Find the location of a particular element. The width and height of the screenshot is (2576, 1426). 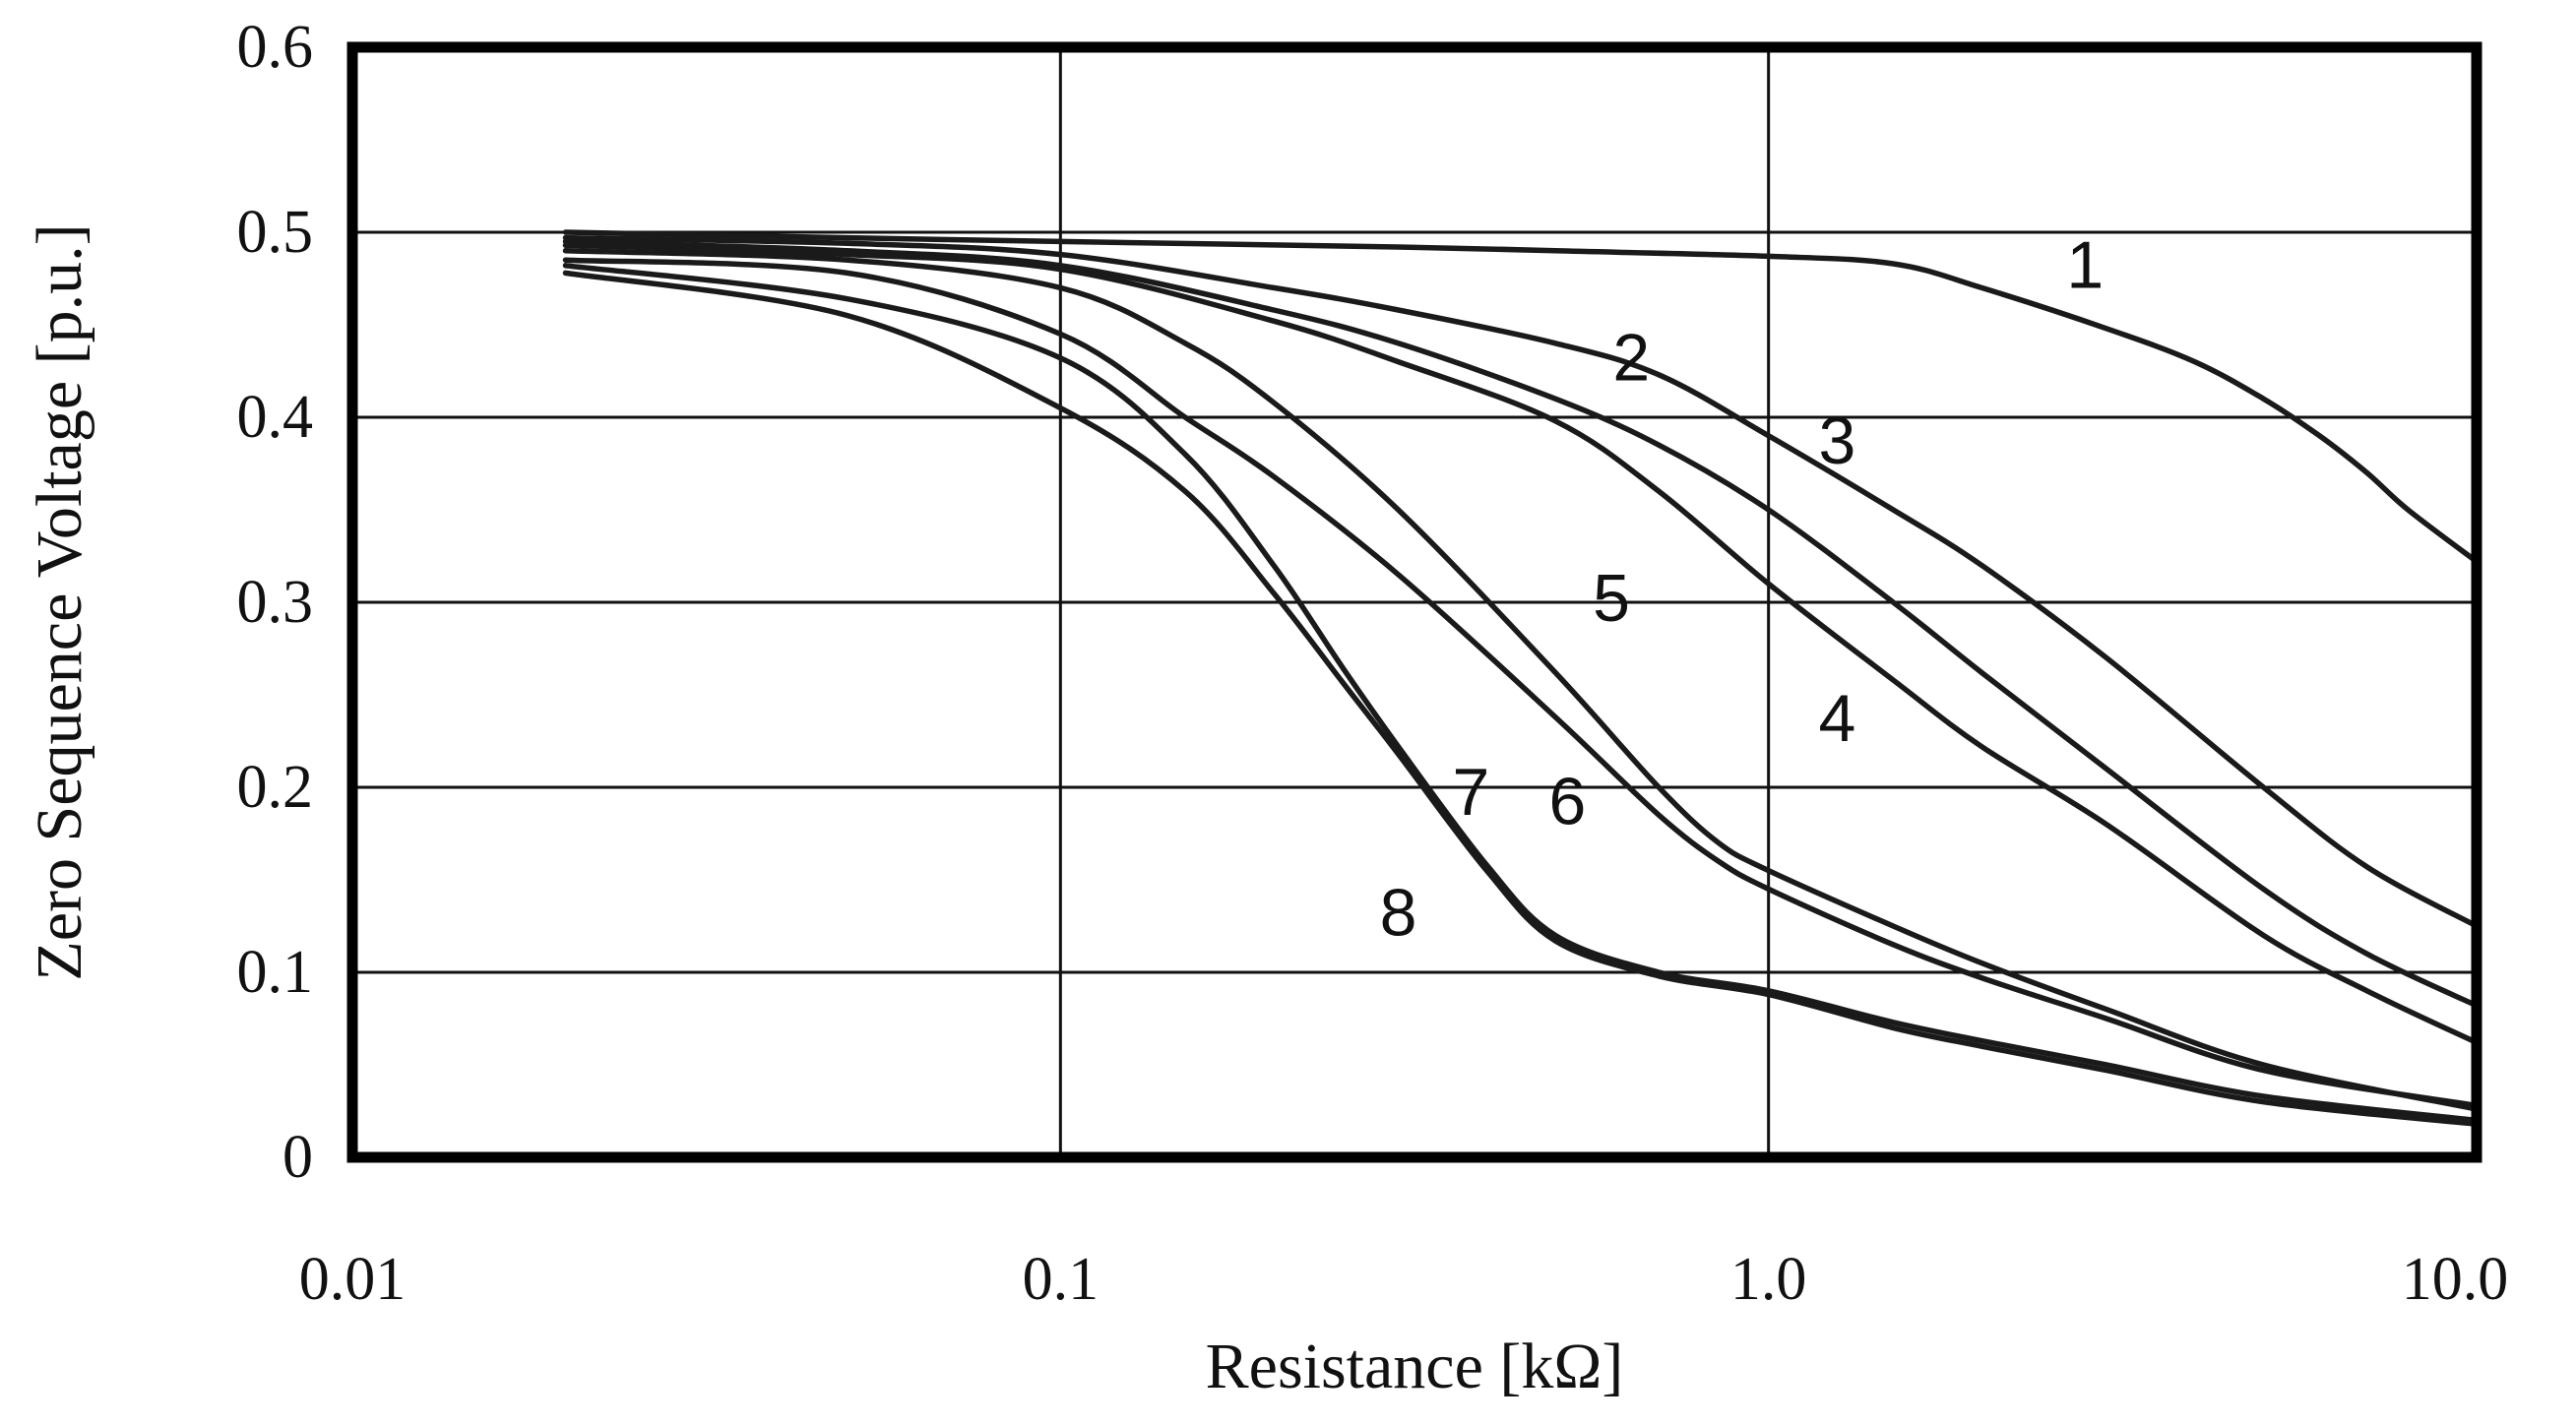

x-axis-title: Resistance [kΩ] is located at coordinates (1415, 1366).